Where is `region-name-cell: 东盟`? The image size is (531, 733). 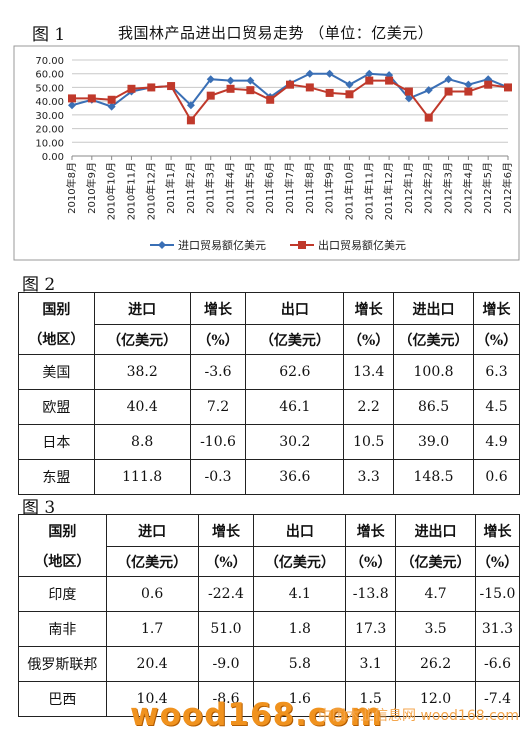
region-name-cell: 东盟 is located at coordinates (56, 477).